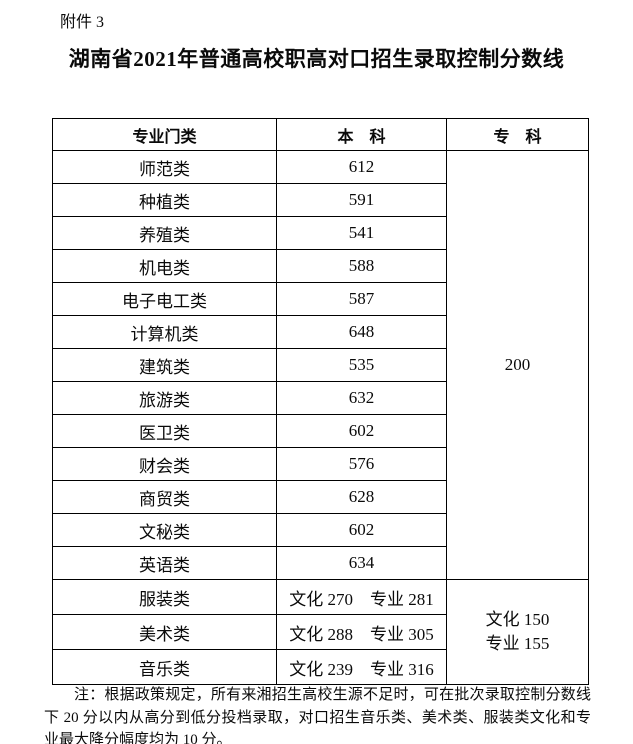  Describe the element at coordinates (361, 266) in the screenshot. I see `undergraduate-score-cell: 588` at that location.